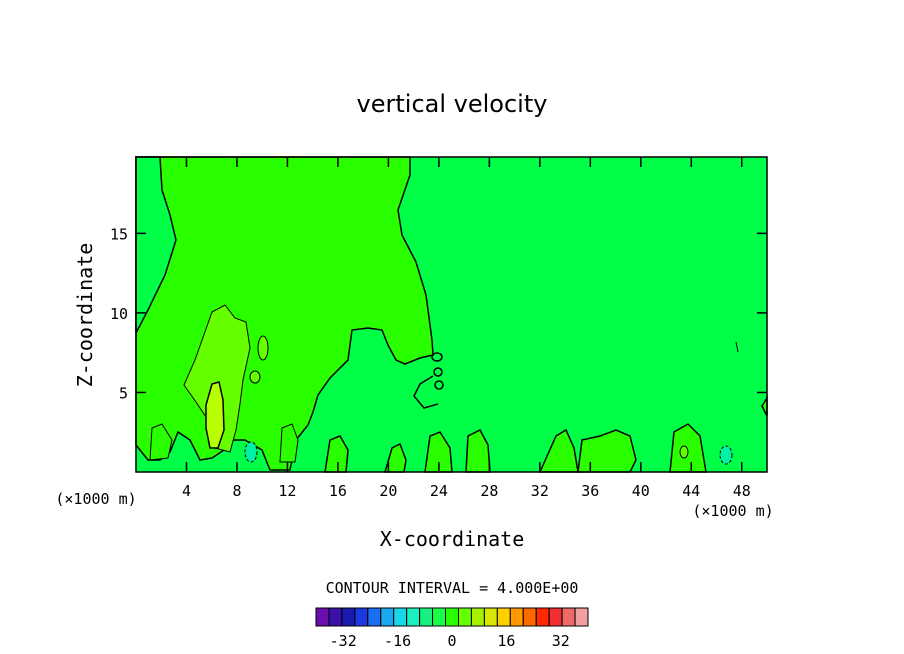 This screenshot has height=654, width=904. What do you see at coordinates (489, 491) in the screenshot?
I see `x-tick-label: 28` at bounding box center [489, 491].